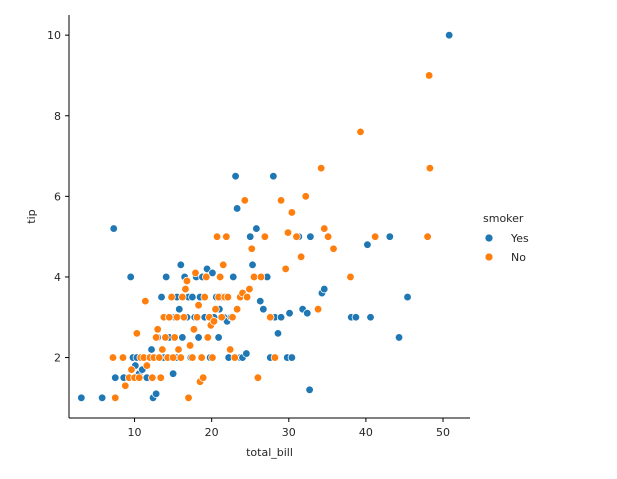 The image size is (617, 479). I want to click on y-axis-label: tip, so click(31, 216).